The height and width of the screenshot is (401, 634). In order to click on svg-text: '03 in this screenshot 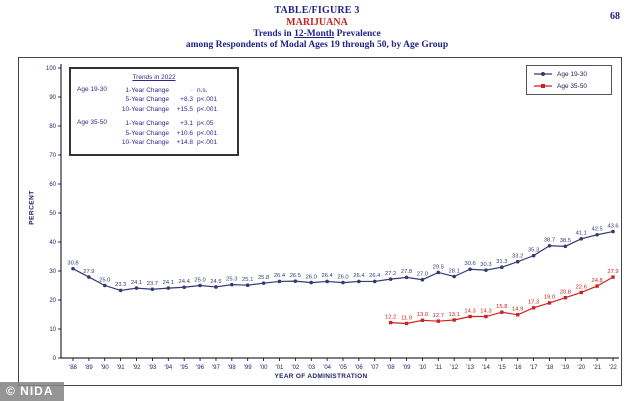, I will do `click(311, 368)`.